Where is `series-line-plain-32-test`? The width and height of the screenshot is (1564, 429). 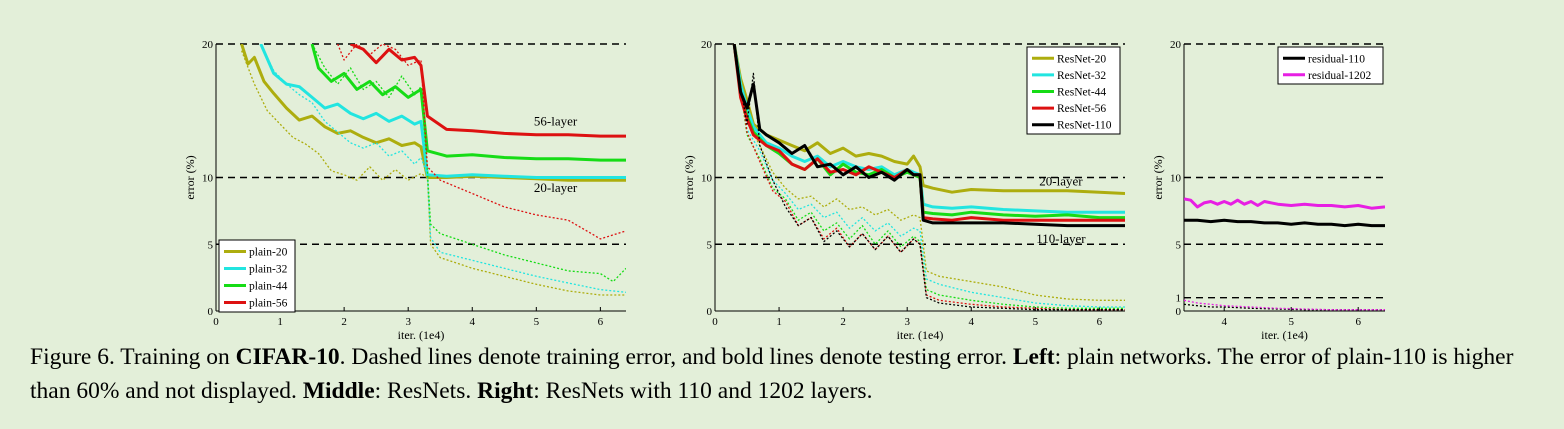 series-line-plain-32-test is located at coordinates (442, 111).